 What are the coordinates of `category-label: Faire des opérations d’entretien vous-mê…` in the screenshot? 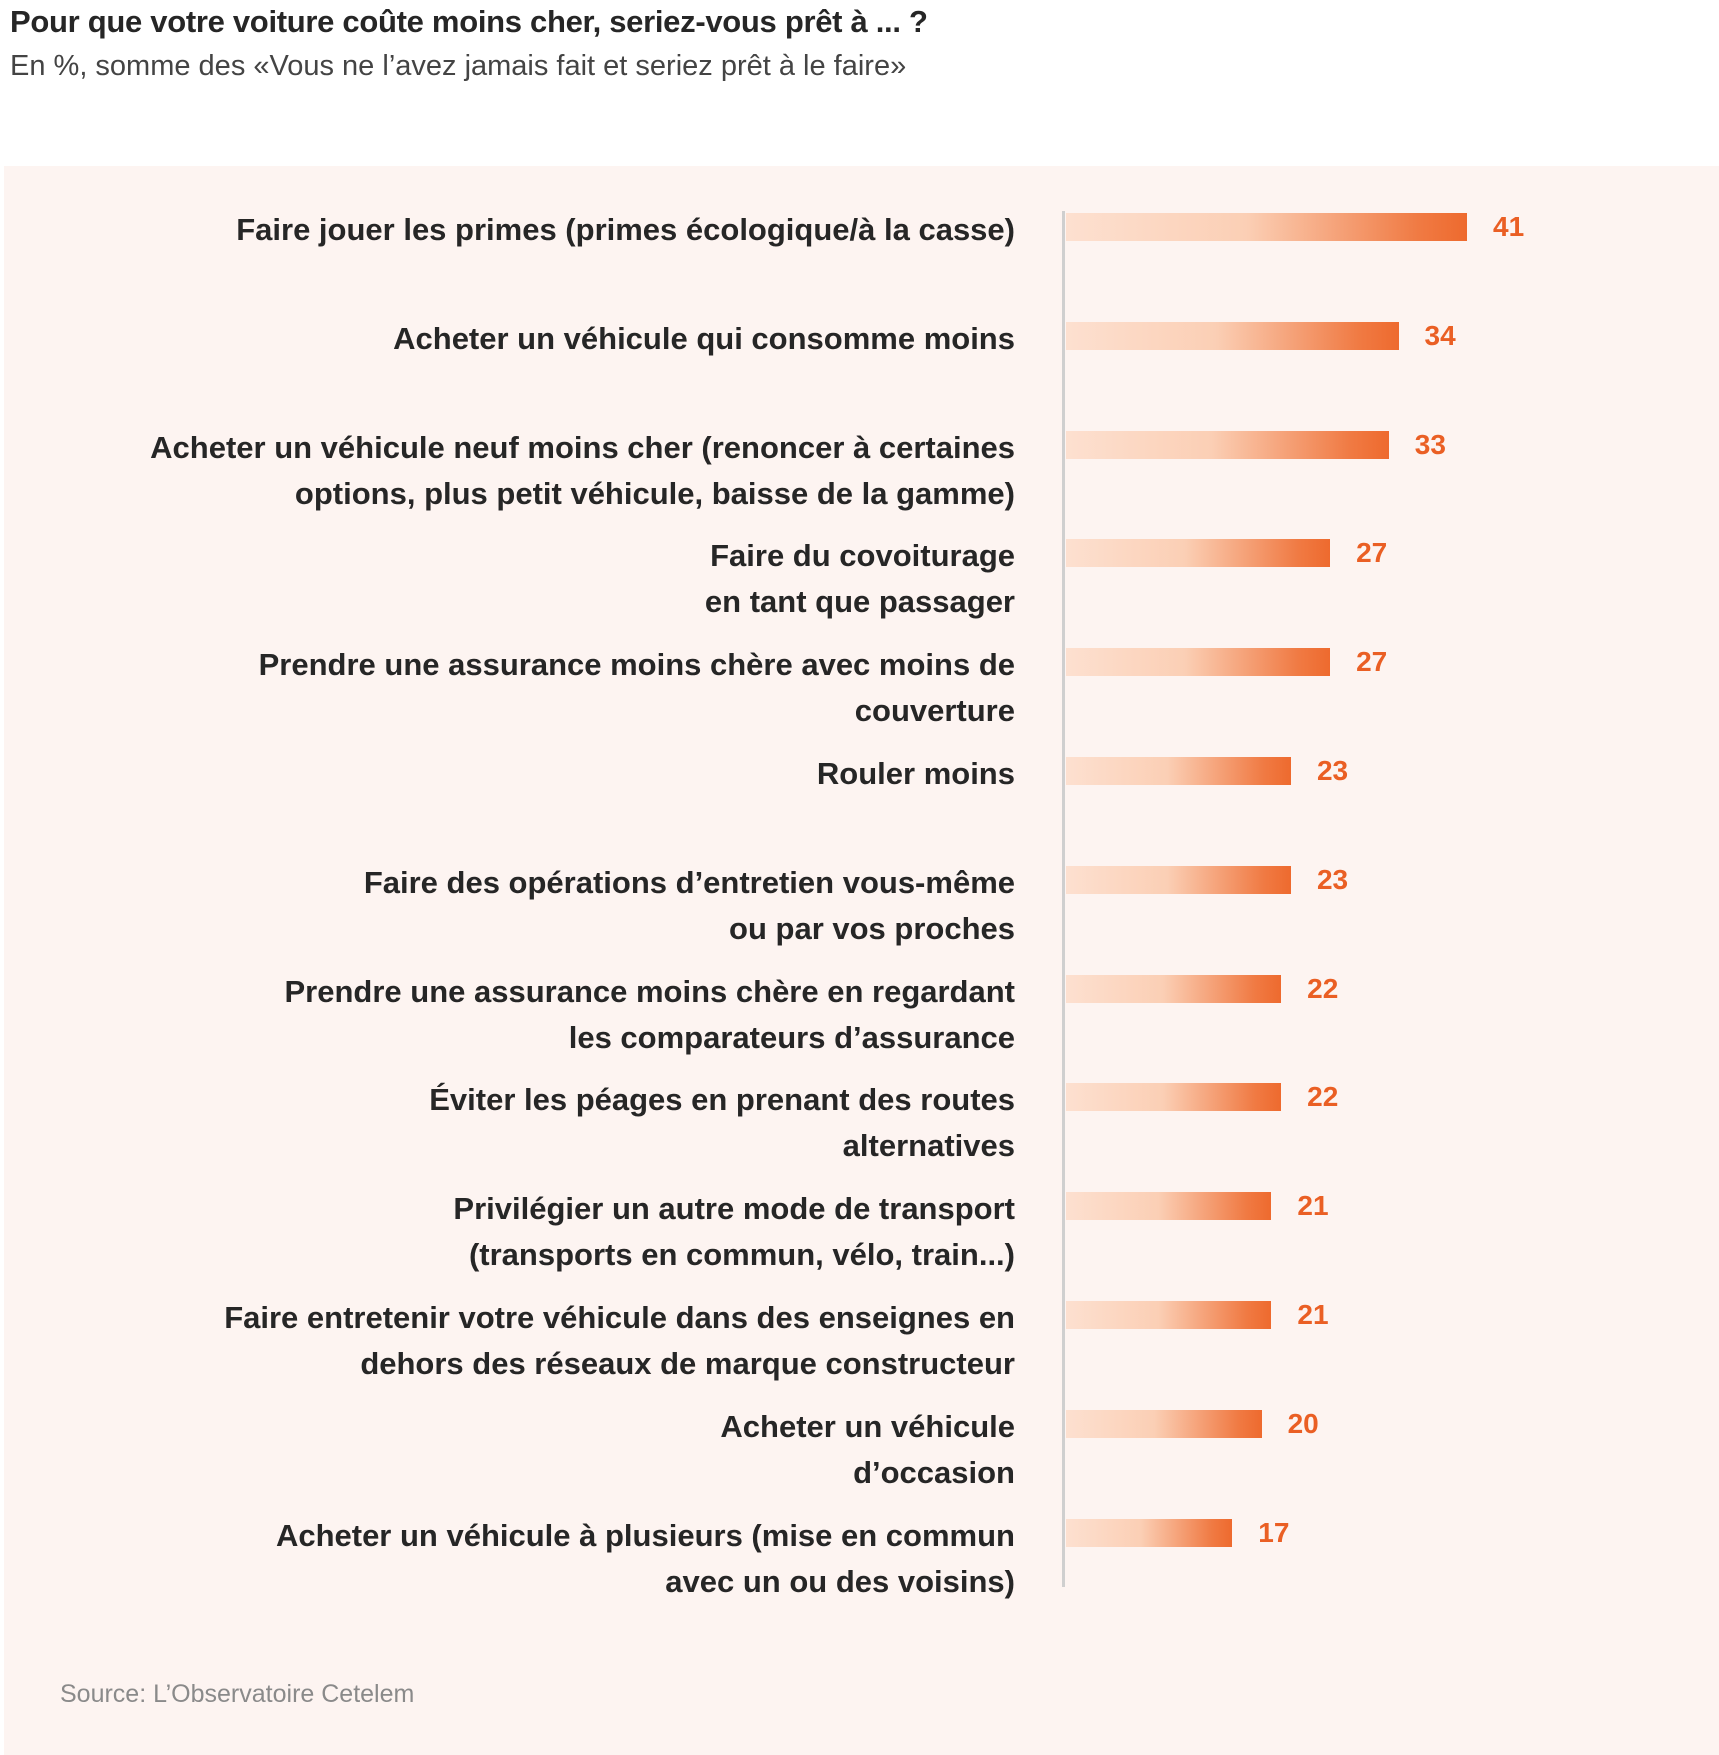 It's located at (689, 905).